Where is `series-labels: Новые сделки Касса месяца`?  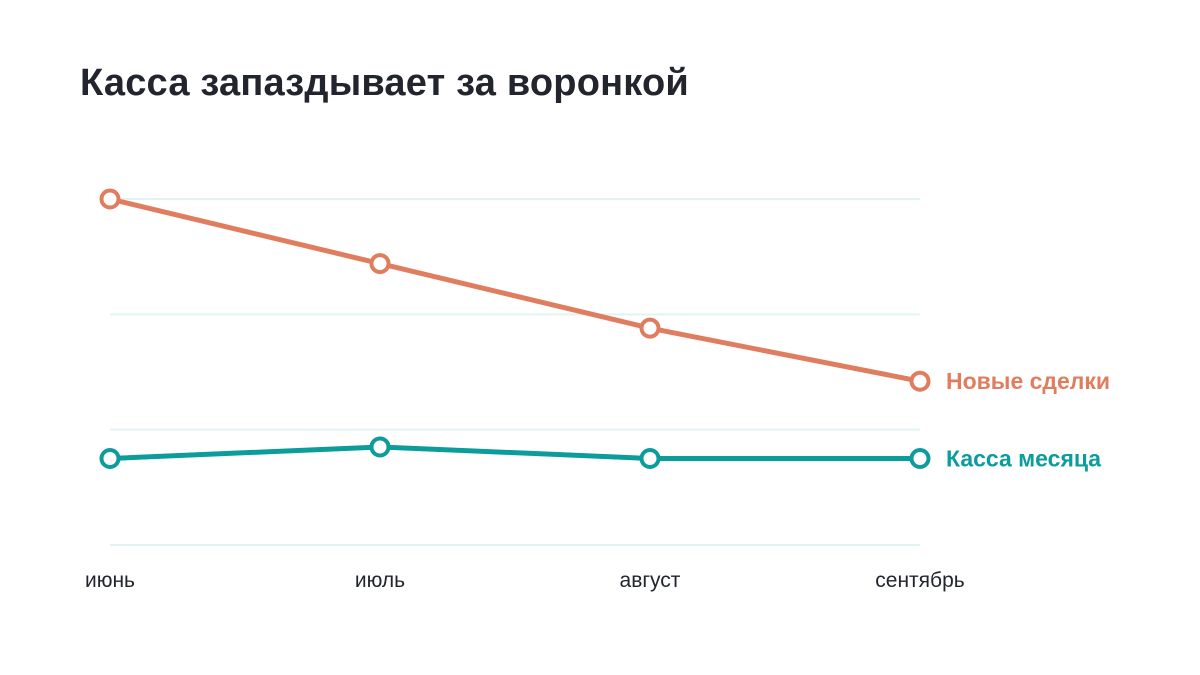 series-labels: Новые сделки Касса месяца is located at coordinates (1028, 419).